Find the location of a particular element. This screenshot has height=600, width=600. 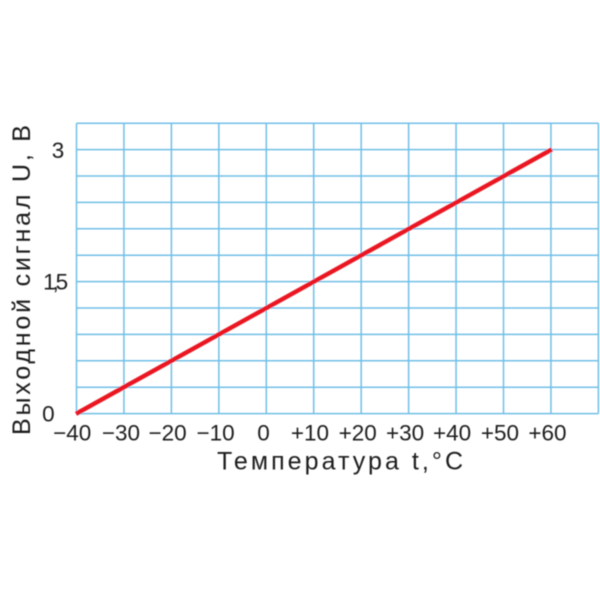

svg-text: 1,5 is located at coordinates (55, 281).